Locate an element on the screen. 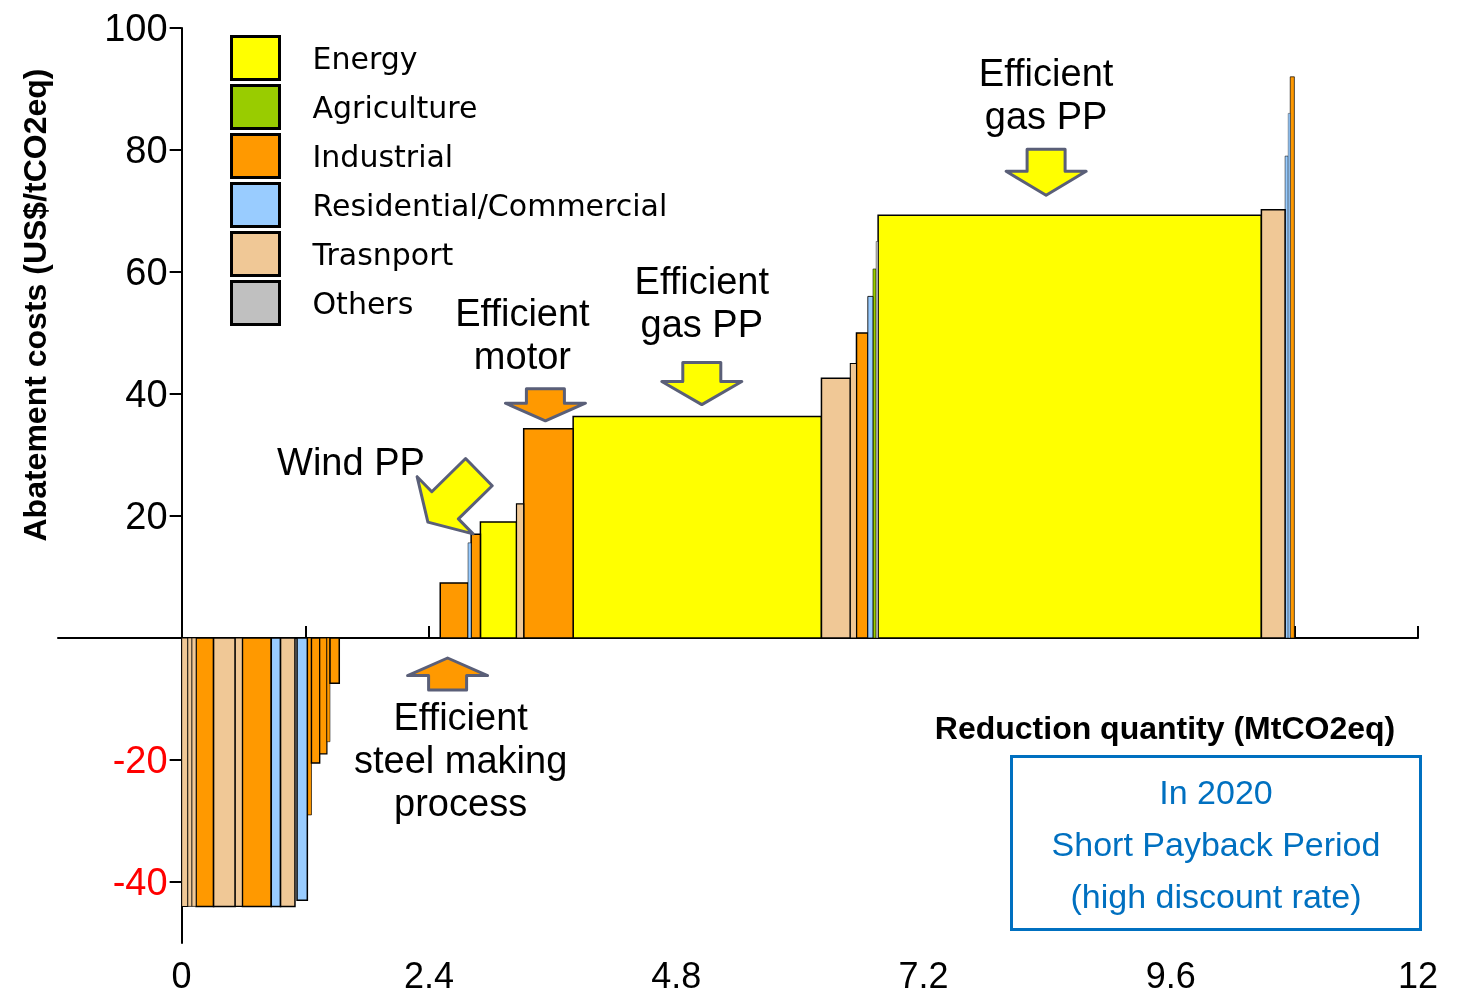 The height and width of the screenshot is (993, 1464). y-axis-title: Abatement costs (US$/tCO2eq) is located at coordinates (35, 305).